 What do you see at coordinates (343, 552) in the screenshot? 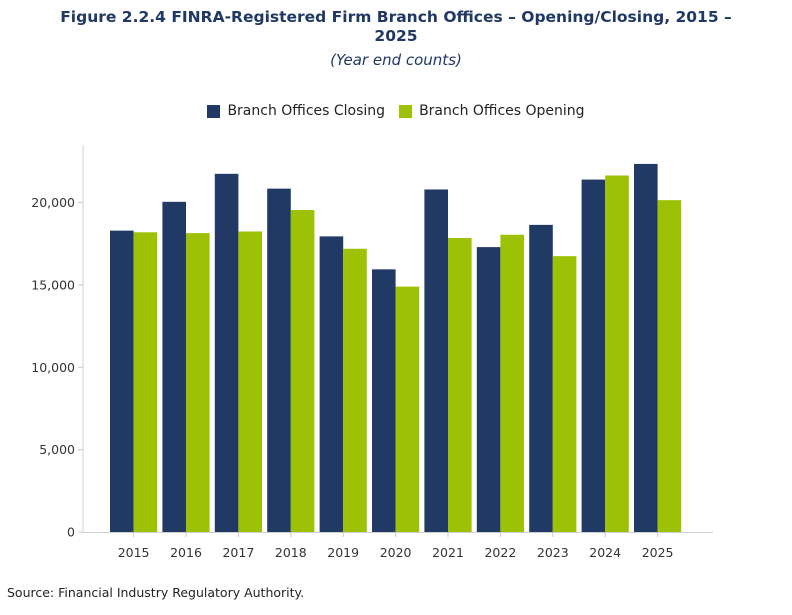
I see `x-tick-label: 2019` at bounding box center [343, 552].